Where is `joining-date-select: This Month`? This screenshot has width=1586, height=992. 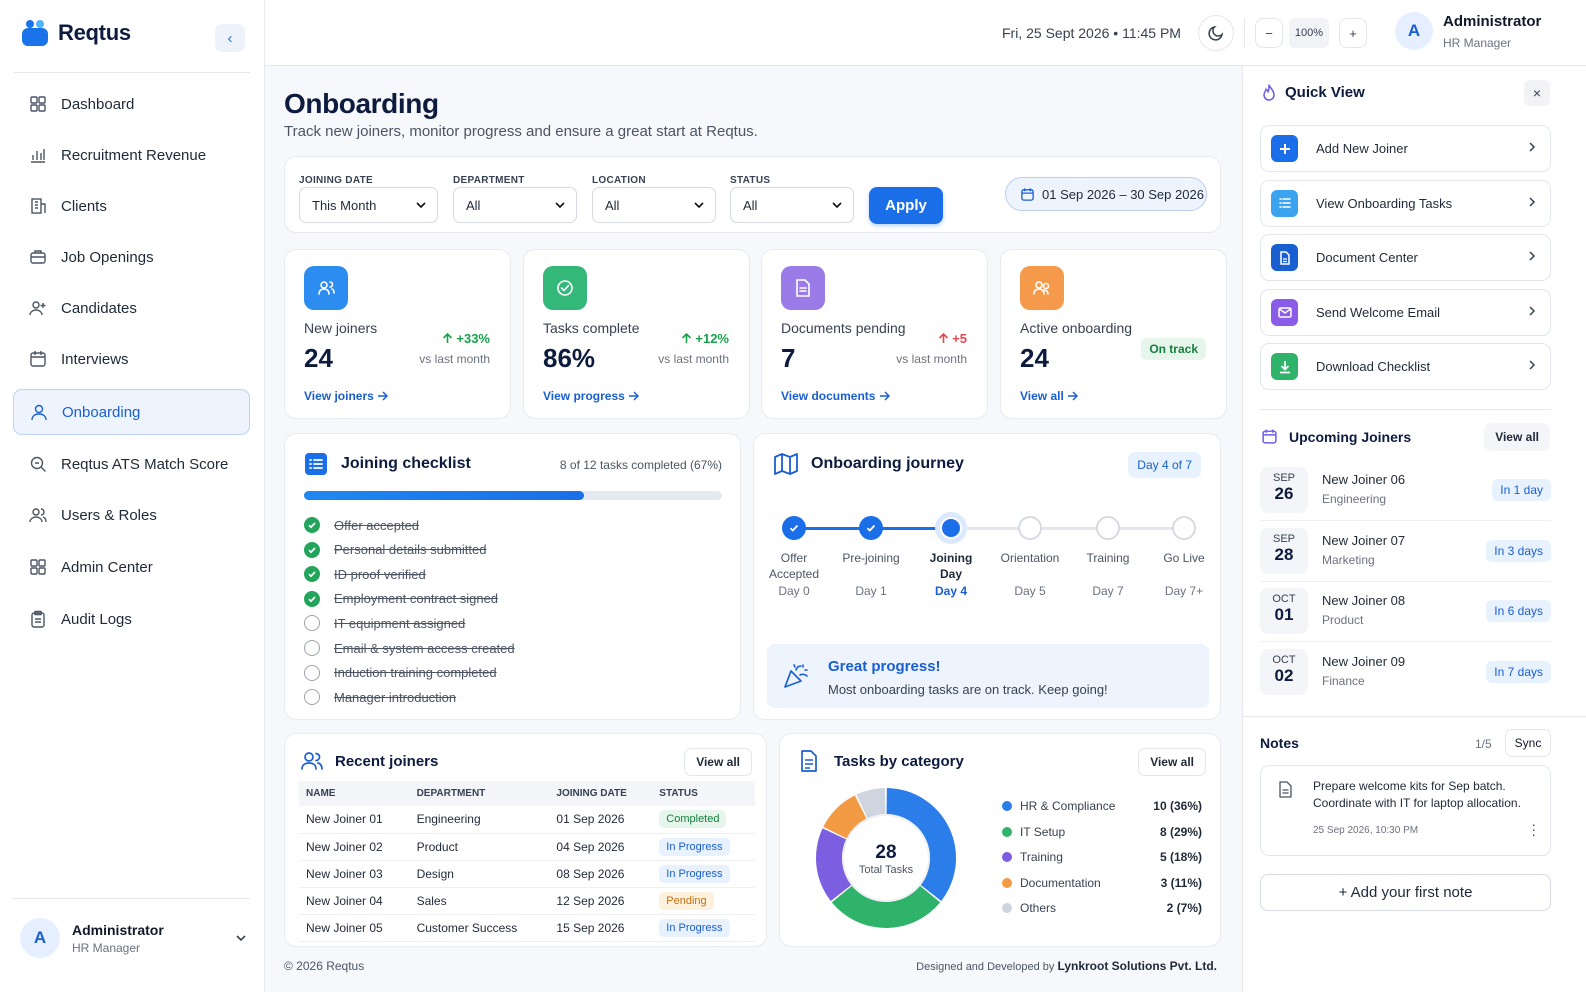 joining-date-select: This Month is located at coordinates (368, 205).